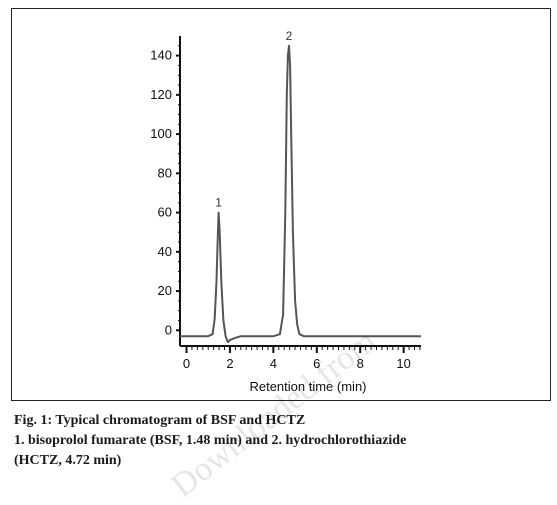  Describe the element at coordinates (165, 212) in the screenshot. I see `y-tick-label-60: 60` at that location.